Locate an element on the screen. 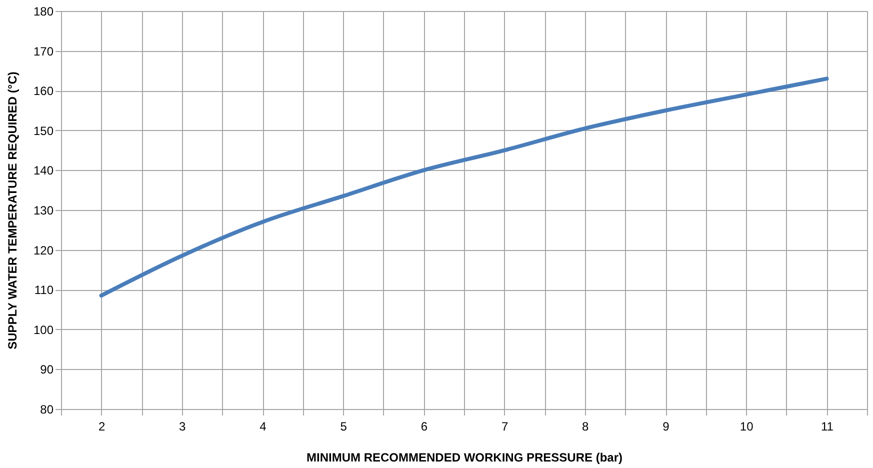 Image resolution: width=873 pixels, height=468 pixels. y-tick-label: 80 is located at coordinates (47, 409).